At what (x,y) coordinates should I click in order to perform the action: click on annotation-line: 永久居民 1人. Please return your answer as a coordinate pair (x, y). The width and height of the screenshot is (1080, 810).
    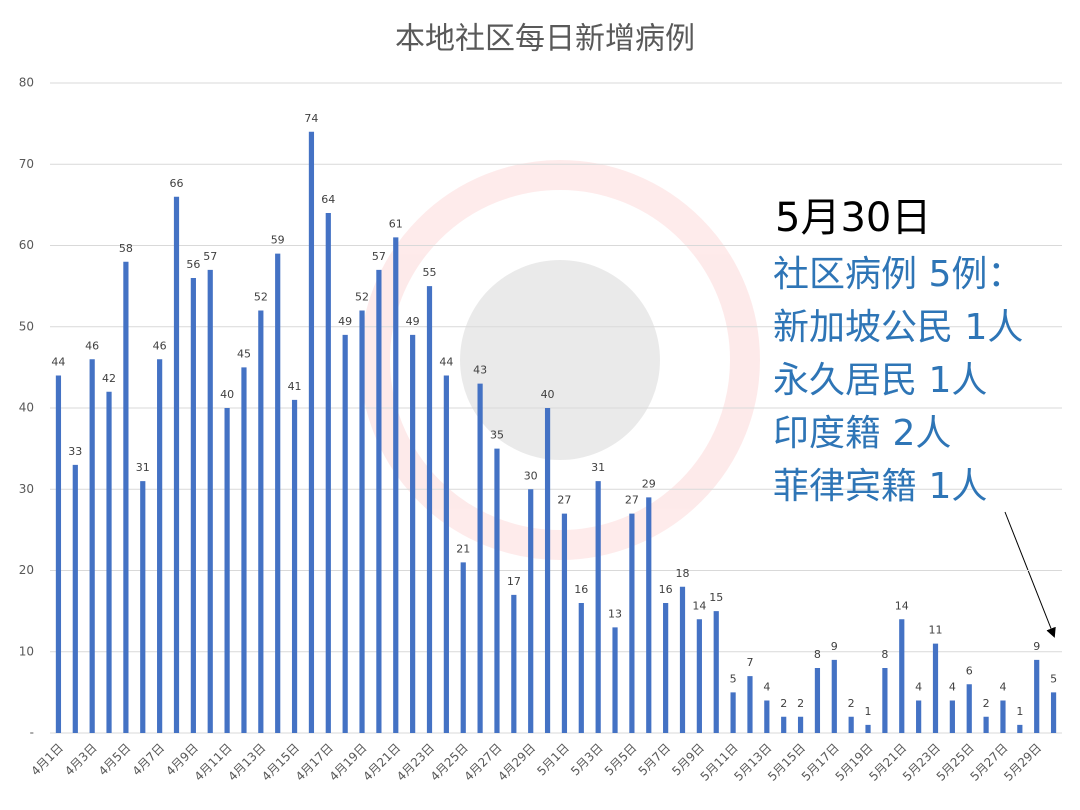
    Looking at the image, I should click on (880, 380).